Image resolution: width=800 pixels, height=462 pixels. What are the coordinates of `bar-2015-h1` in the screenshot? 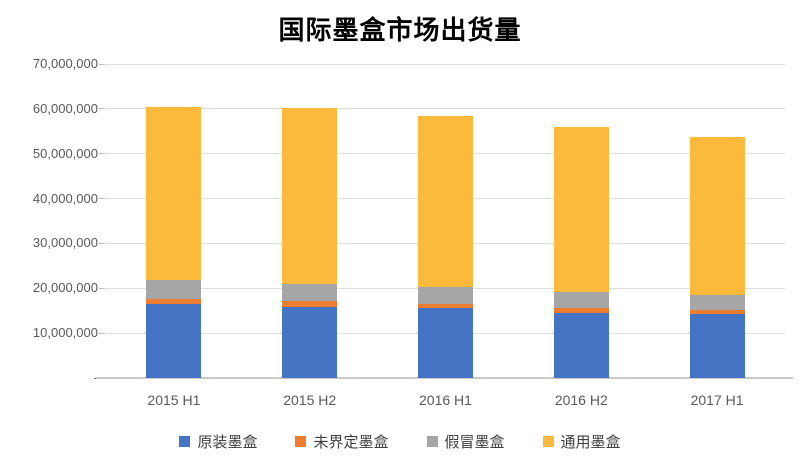 It's located at (174, 242).